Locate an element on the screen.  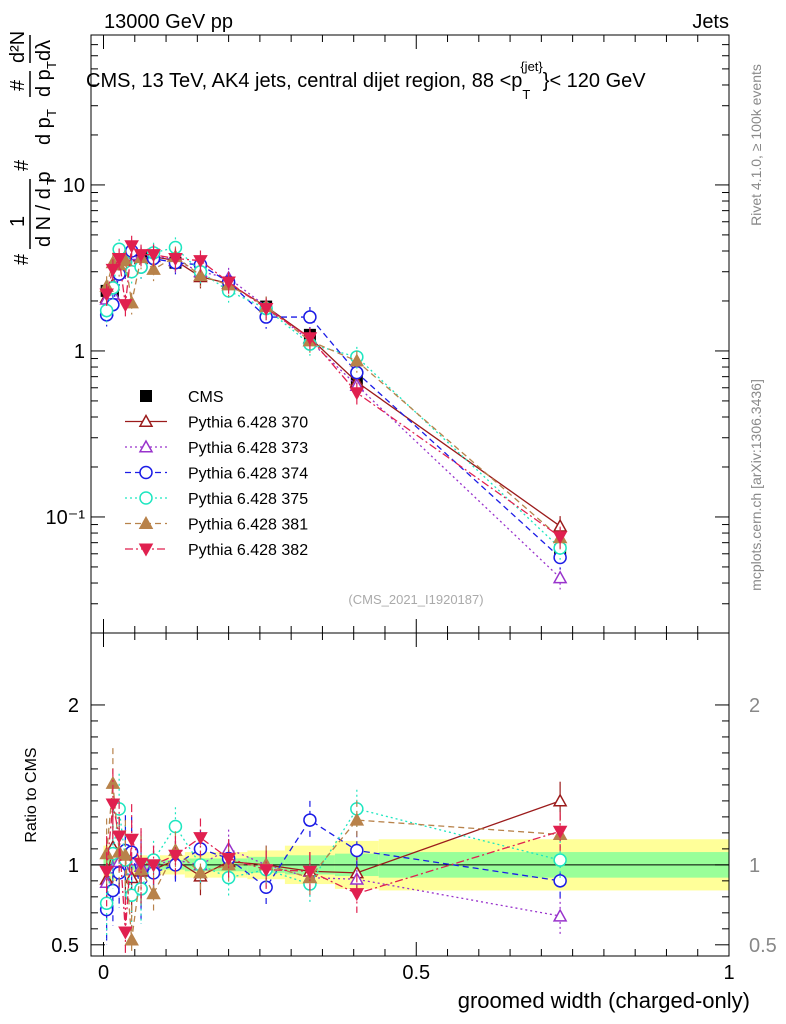
ylabel-one: 1 is located at coordinates (18, 221).